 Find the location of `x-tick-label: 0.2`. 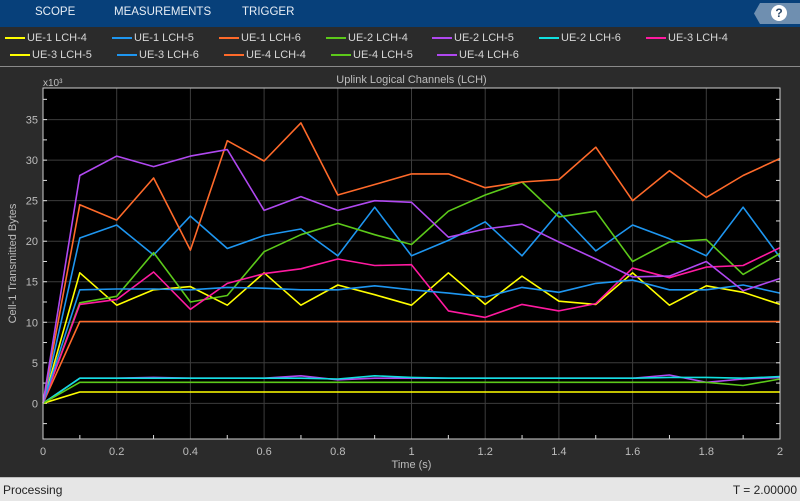

x-tick-label: 0.2 is located at coordinates (116, 452).